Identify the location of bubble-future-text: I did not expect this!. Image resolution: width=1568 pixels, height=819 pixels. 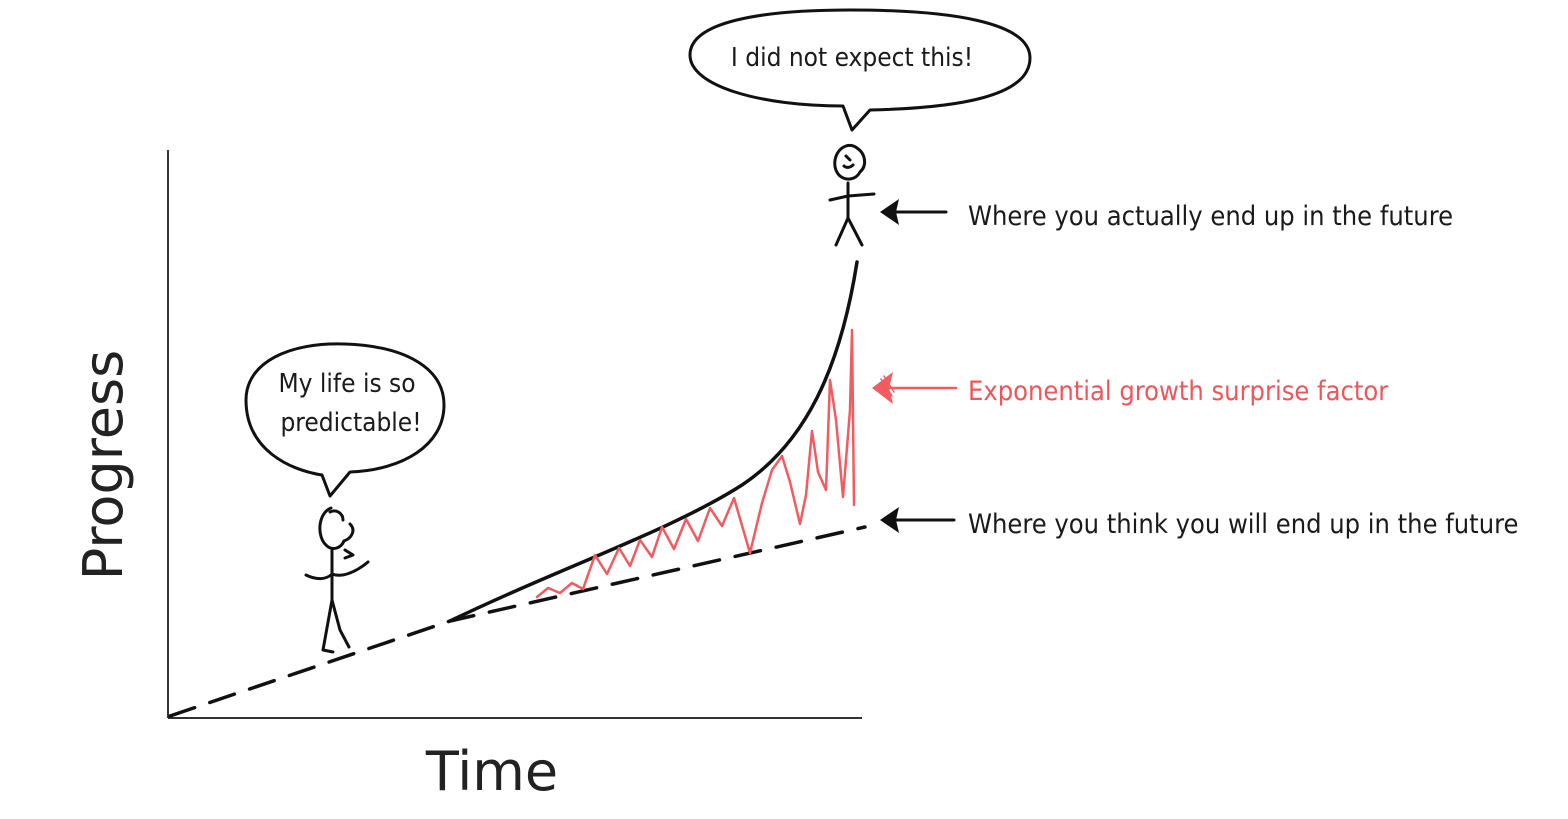
(852, 58).